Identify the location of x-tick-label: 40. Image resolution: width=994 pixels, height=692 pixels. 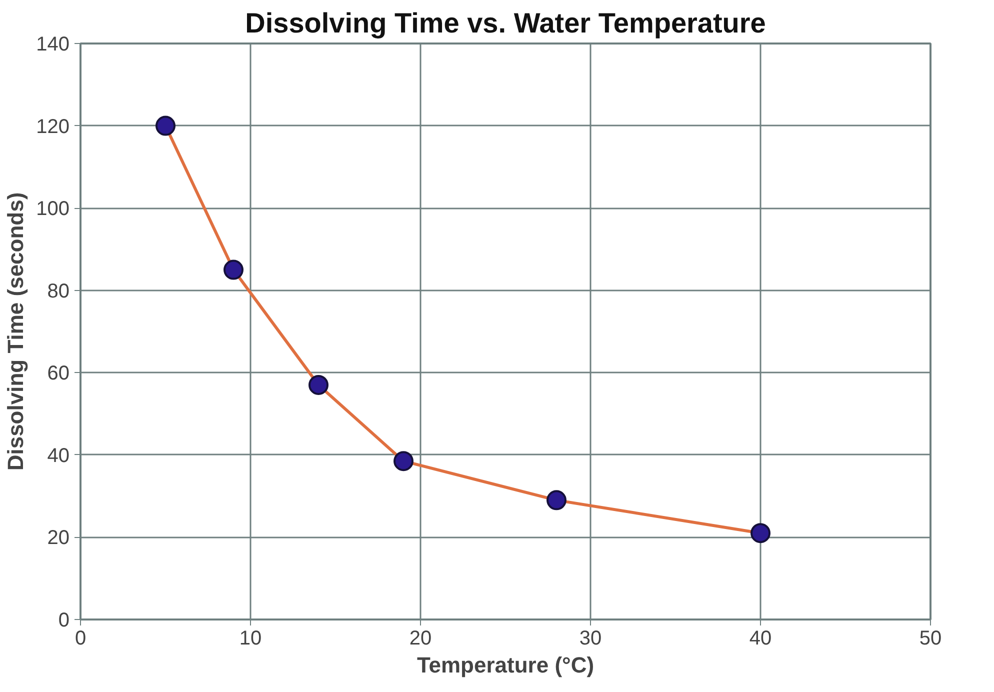
(760, 639).